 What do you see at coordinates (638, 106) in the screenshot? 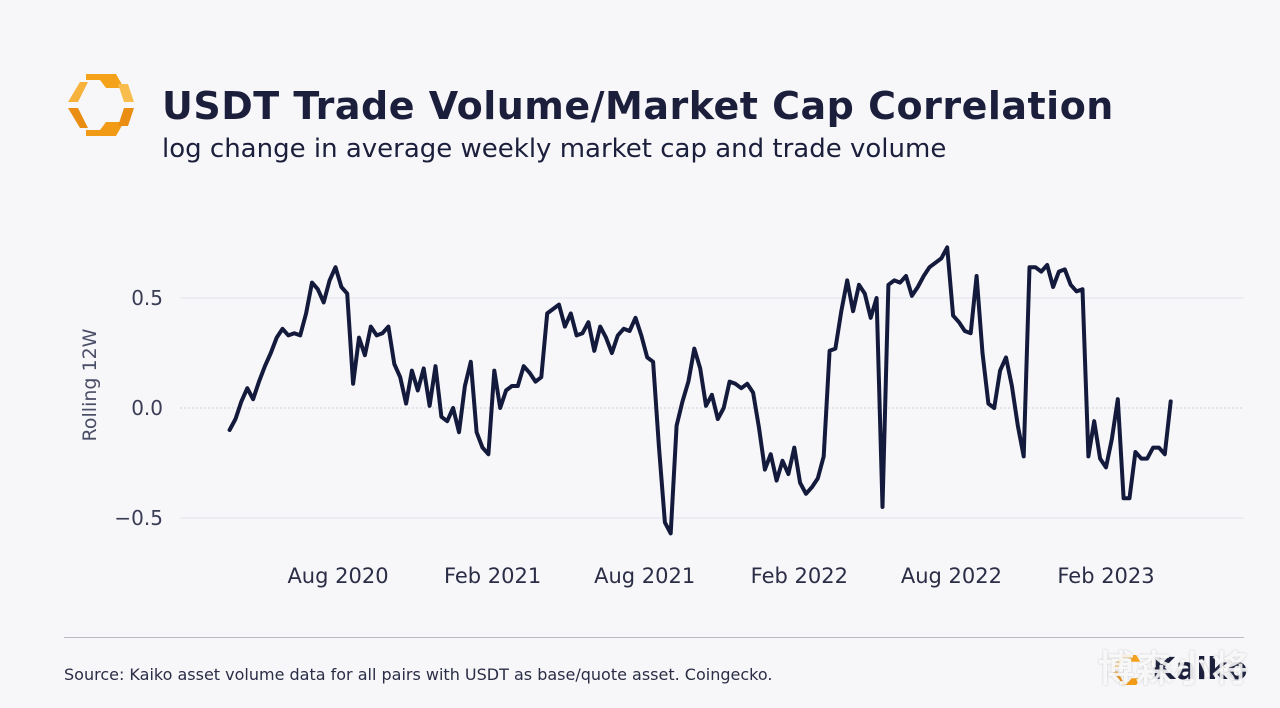
I see `chart-title: USDT Trade Volume/Market Cap Correlation` at bounding box center [638, 106].